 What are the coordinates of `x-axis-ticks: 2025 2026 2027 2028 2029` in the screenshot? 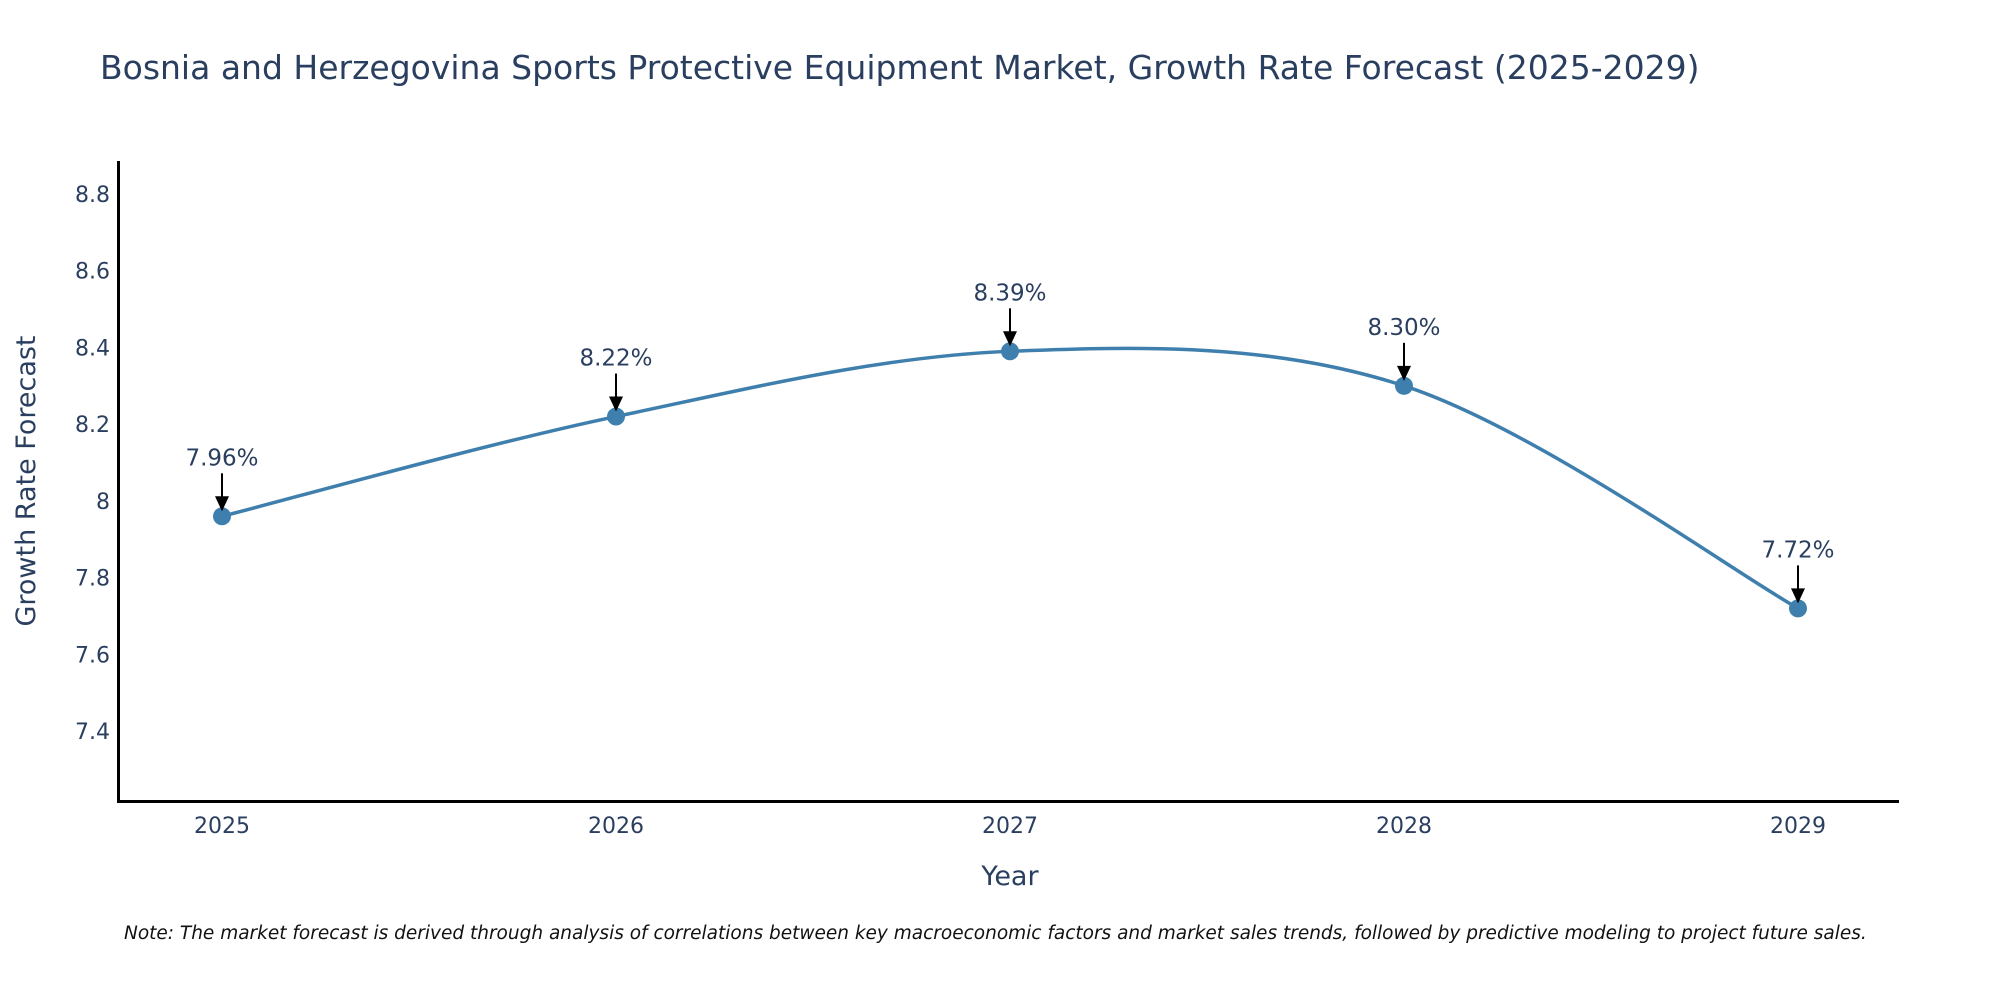 It's located at (1010, 826).